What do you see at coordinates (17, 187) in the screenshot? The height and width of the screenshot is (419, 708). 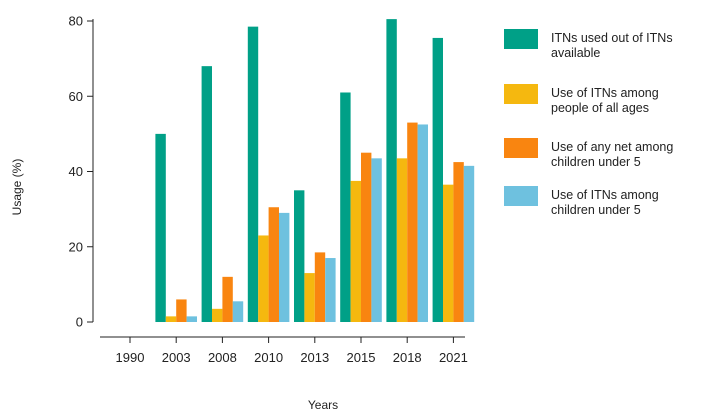 I see `y-axis-title: Usage (%)` at bounding box center [17, 187].